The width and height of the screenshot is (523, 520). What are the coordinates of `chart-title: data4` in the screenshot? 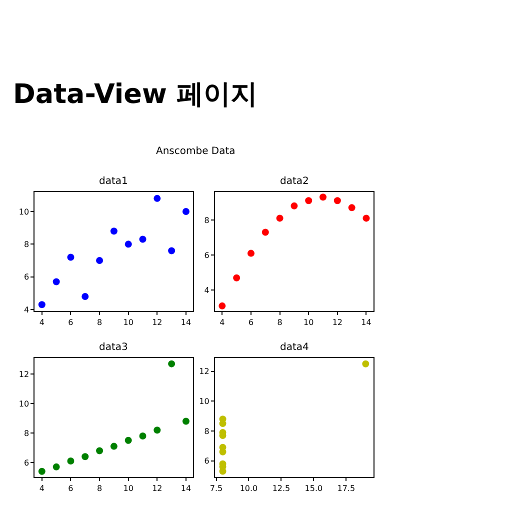 It's located at (294, 347).